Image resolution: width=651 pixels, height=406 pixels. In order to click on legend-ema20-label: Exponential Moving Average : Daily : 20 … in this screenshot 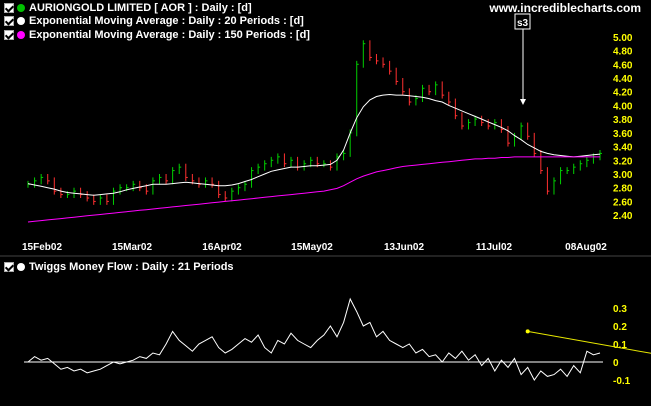, I will do `click(166, 21)`.